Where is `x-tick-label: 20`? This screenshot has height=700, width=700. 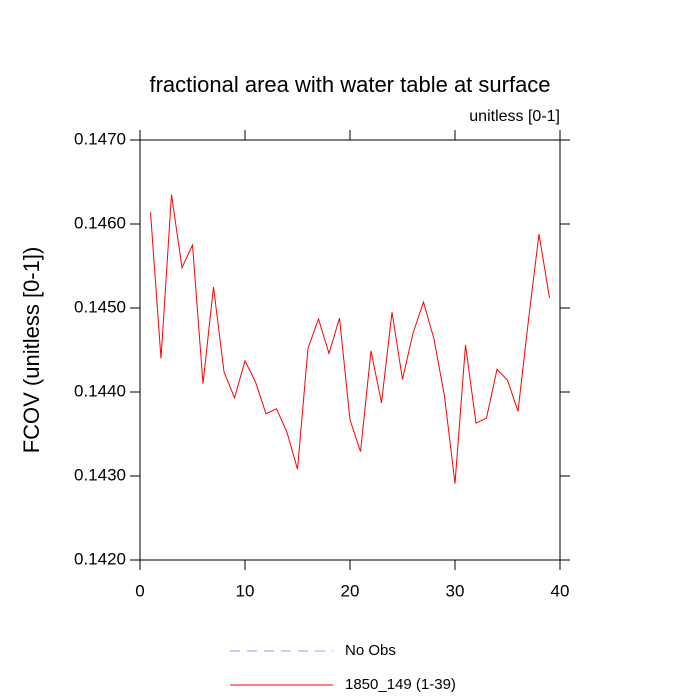 x-tick-label: 20 is located at coordinates (350, 590).